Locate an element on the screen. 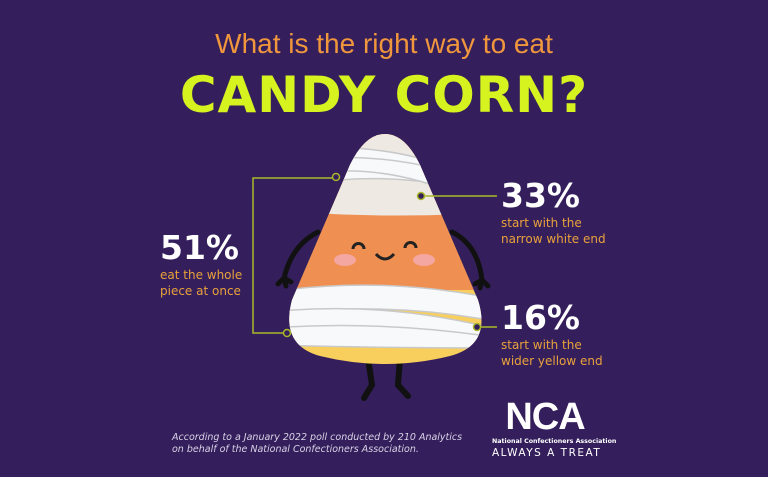 This screenshot has width=768, height=477. stat-percent: 51% is located at coordinates (199, 247).